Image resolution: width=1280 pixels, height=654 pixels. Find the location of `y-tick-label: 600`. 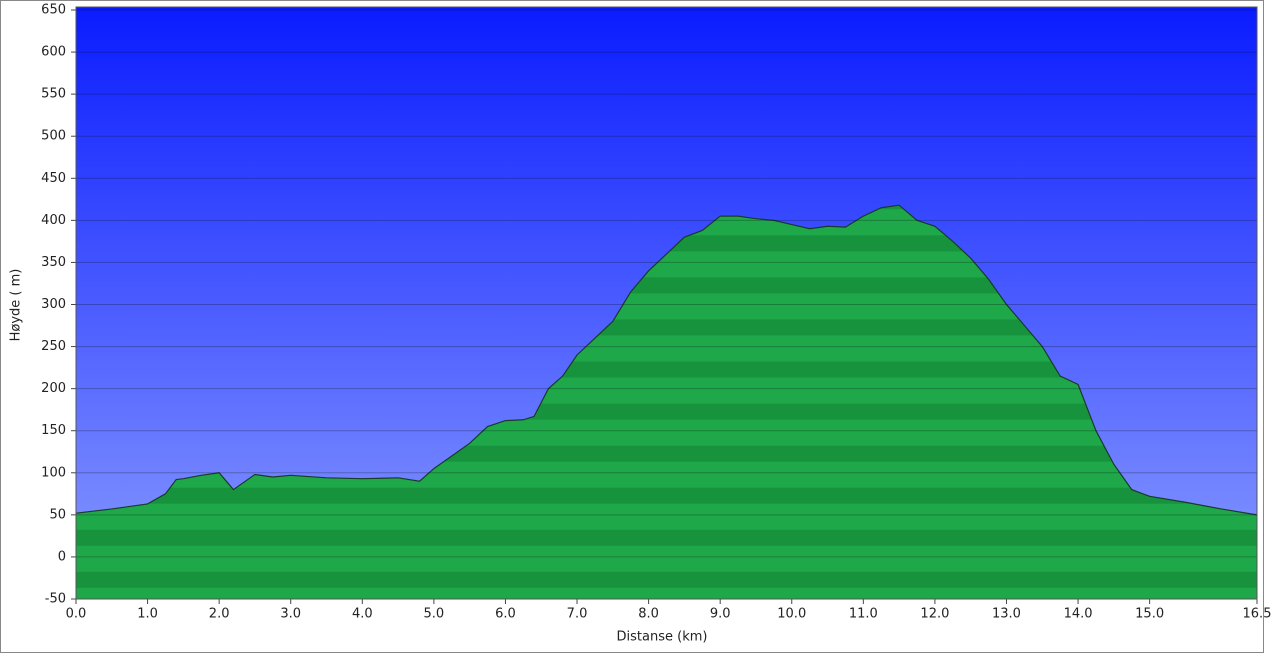

y-tick-label: 600 is located at coordinates (53, 52).